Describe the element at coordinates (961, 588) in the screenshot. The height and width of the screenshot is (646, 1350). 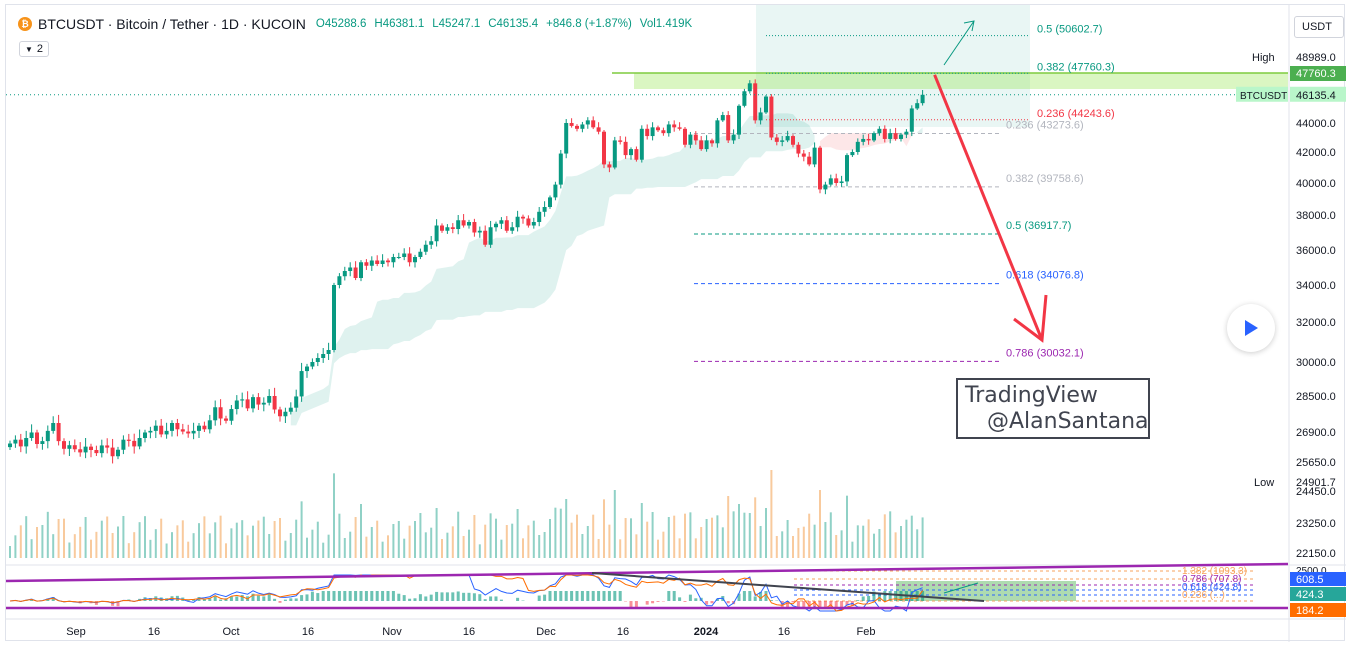
I see `macd-up-arrow` at that location.